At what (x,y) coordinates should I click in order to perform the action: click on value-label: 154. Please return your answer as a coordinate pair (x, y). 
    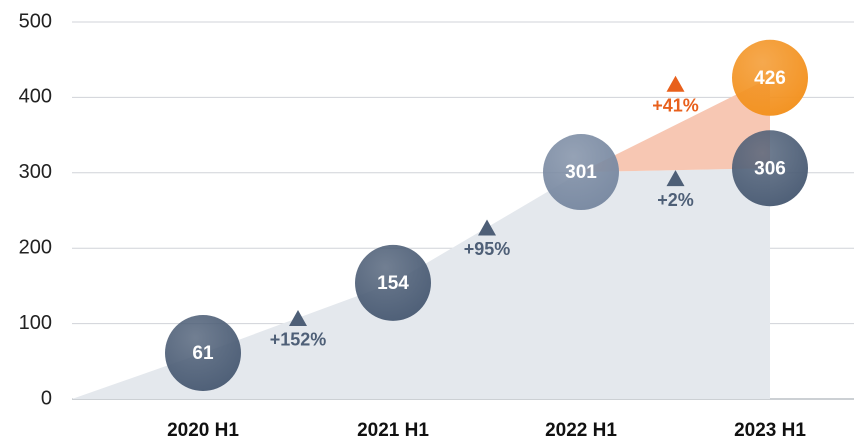
    Looking at the image, I should click on (393, 283).